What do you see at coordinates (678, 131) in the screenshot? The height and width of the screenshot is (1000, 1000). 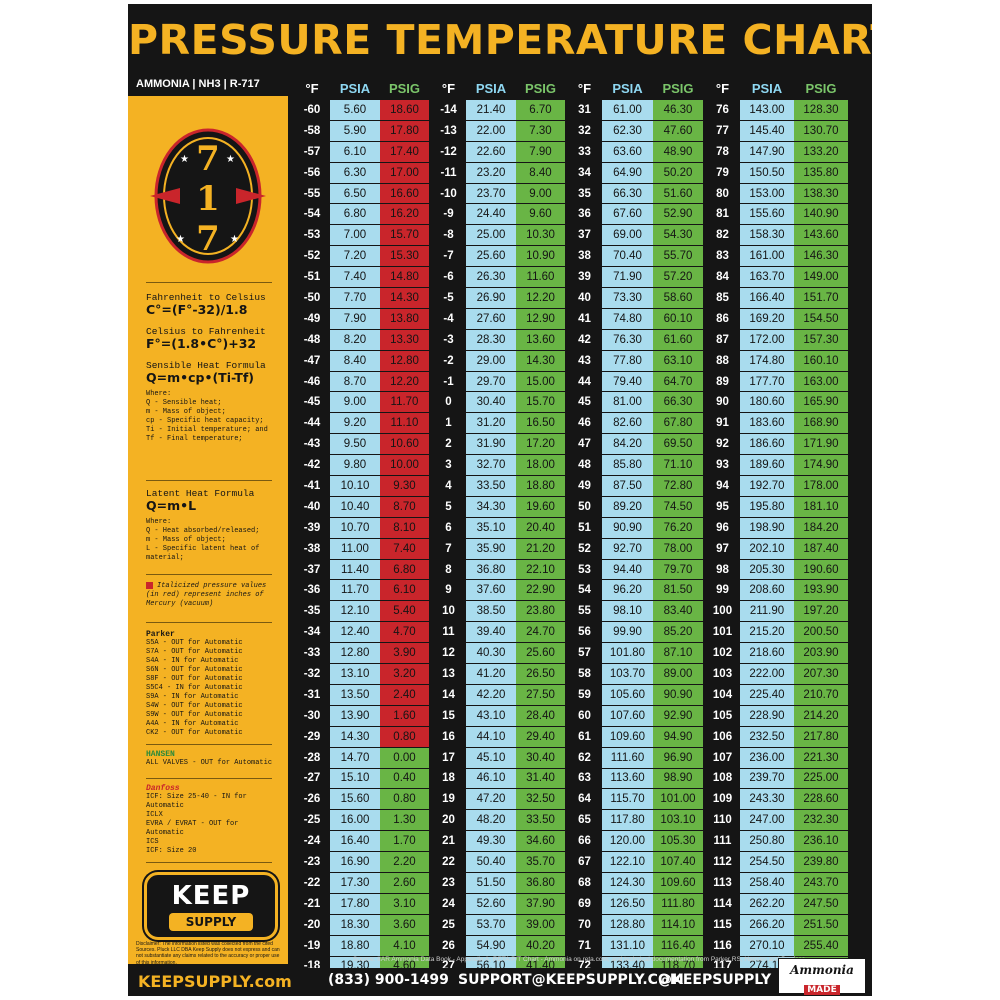 I see `psig-cell: 47.60` at bounding box center [678, 131].